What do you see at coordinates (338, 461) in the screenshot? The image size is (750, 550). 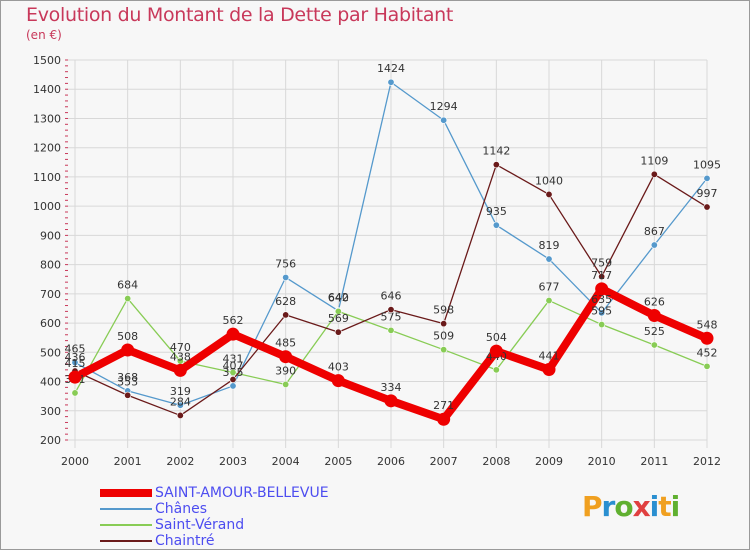 I see `x-tick-label: 2005` at bounding box center [338, 461].